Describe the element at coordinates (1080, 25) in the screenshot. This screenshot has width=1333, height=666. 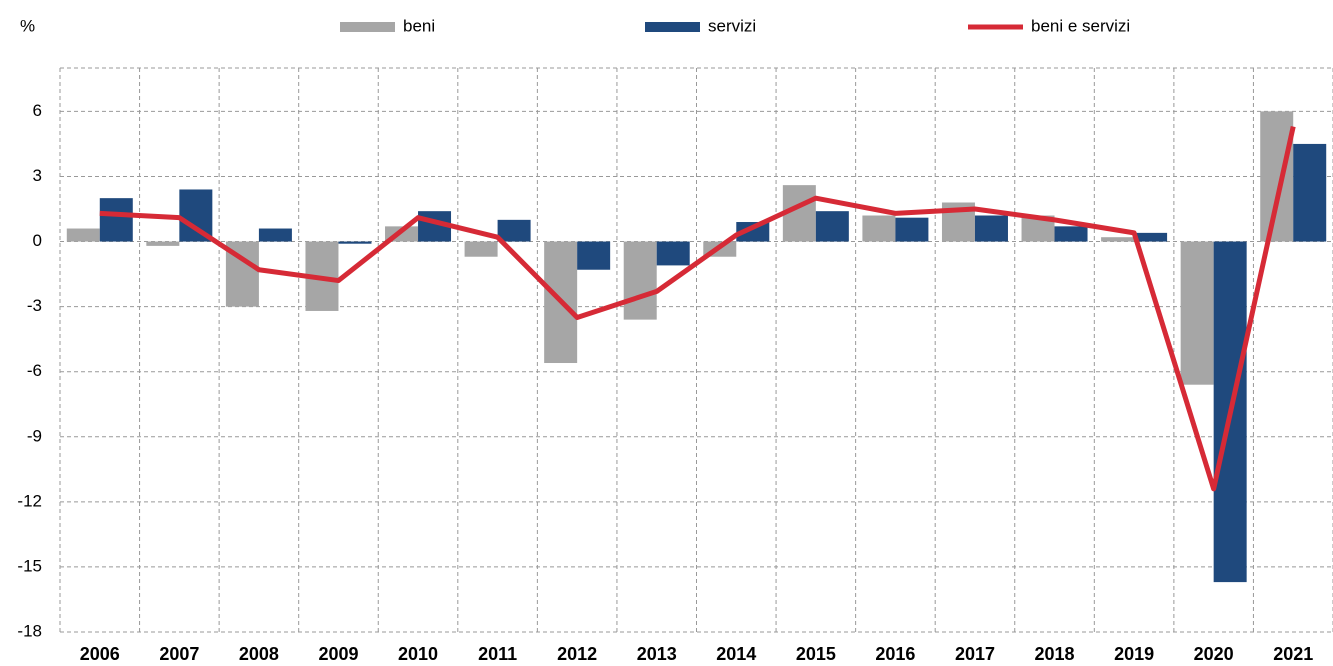
I see `legend-label: beni e servizi` at that location.